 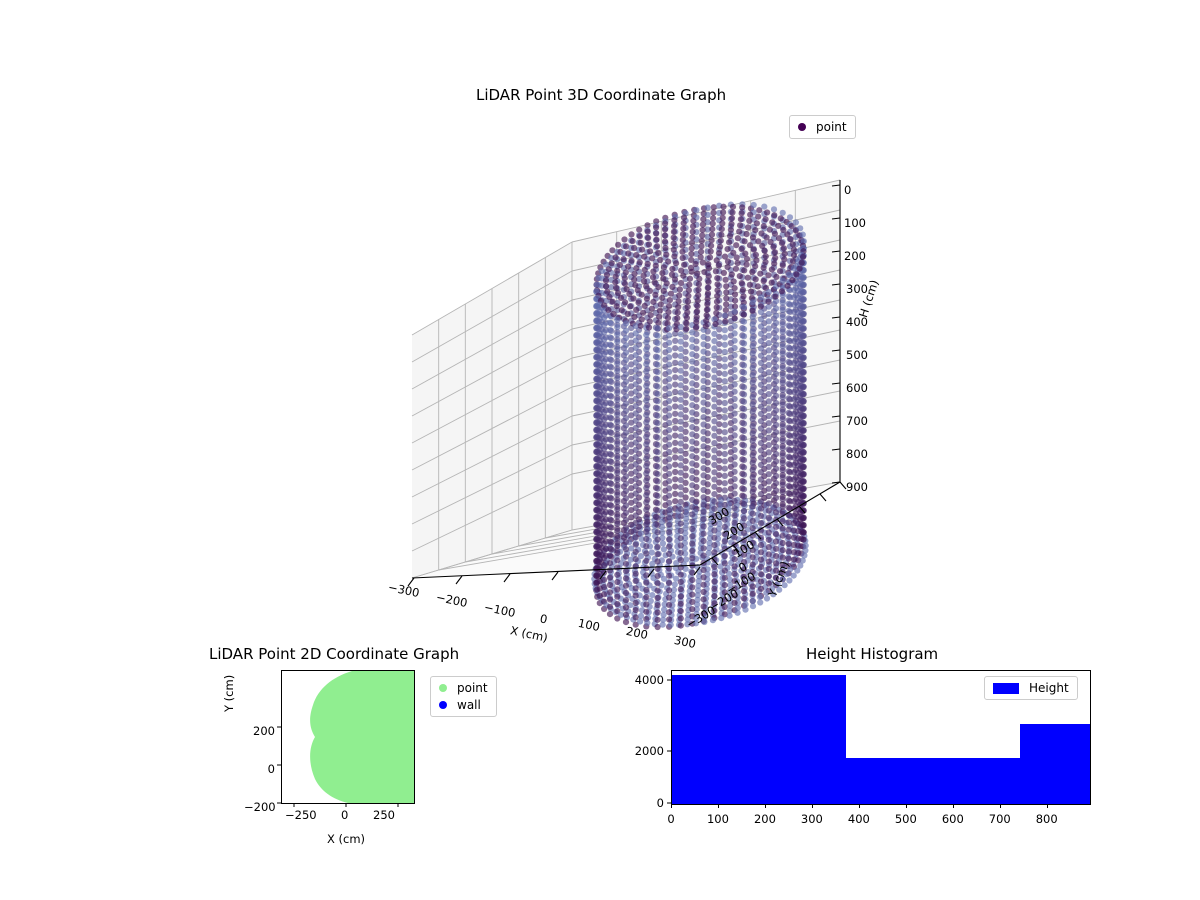 I want to click on histogram-title: Height Histogram, so click(x=872, y=654).